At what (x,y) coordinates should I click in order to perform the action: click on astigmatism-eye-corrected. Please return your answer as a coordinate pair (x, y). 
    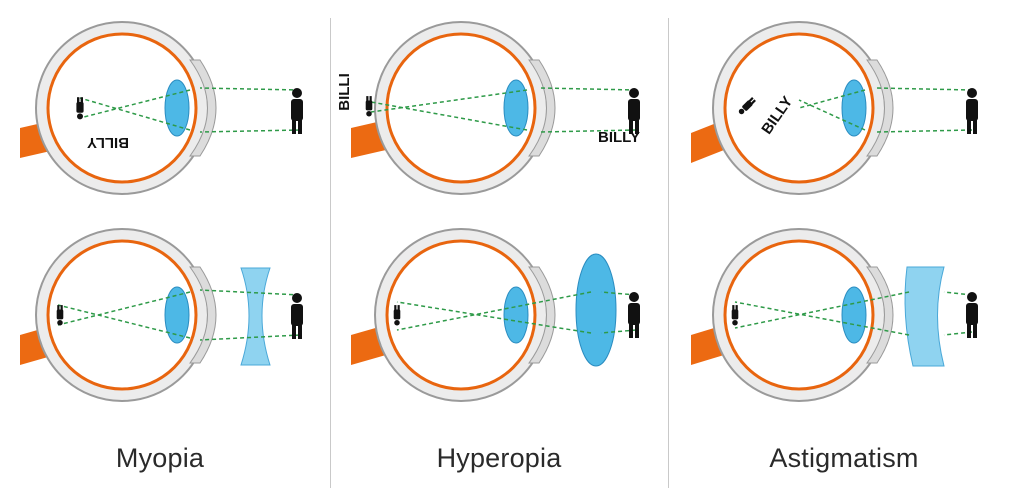
    Looking at the image, I should click on (834, 315).